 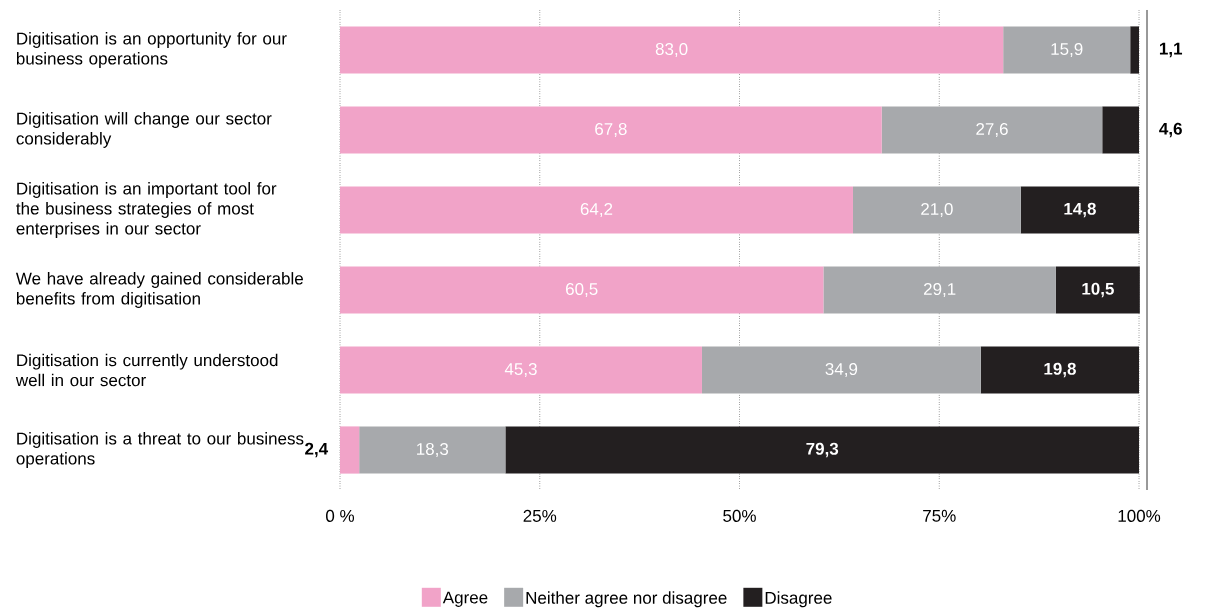 What do you see at coordinates (146, 370) in the screenshot?
I see `y-tick-label: Digitisation is currently understood well in our sector` at bounding box center [146, 370].